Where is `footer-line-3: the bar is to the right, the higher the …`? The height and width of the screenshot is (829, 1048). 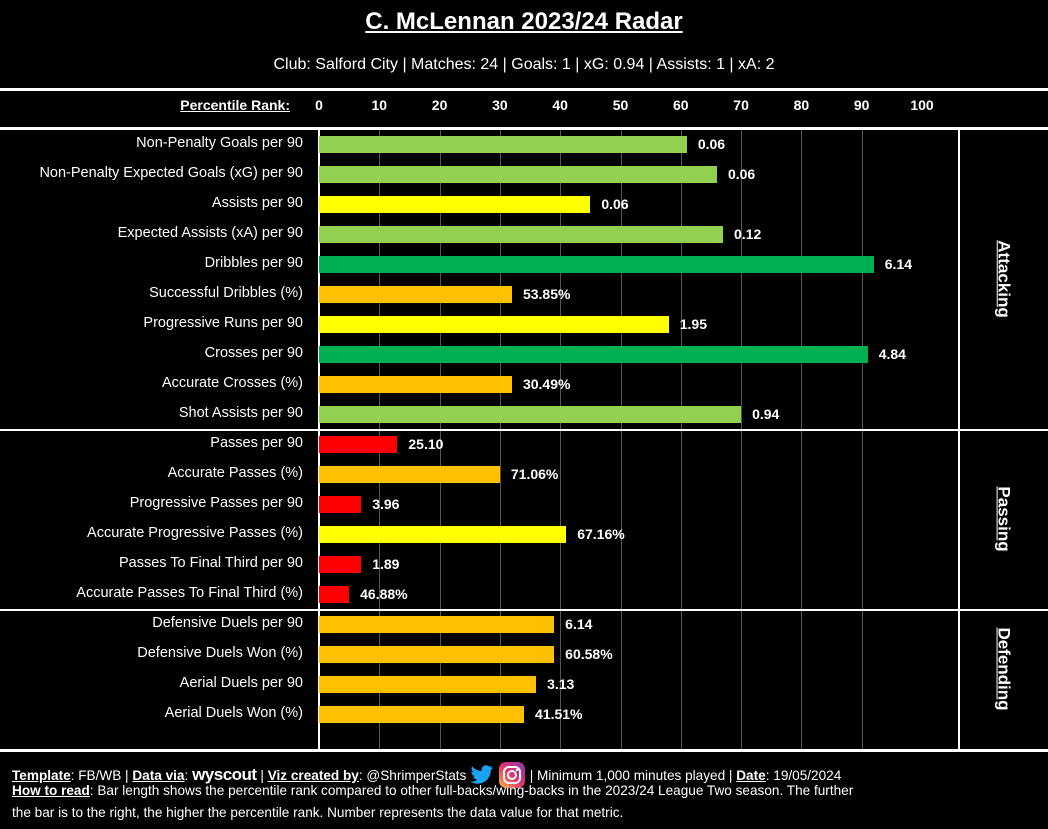
footer-line-3: the bar is to the right, the higher the … is located at coordinates (318, 812).